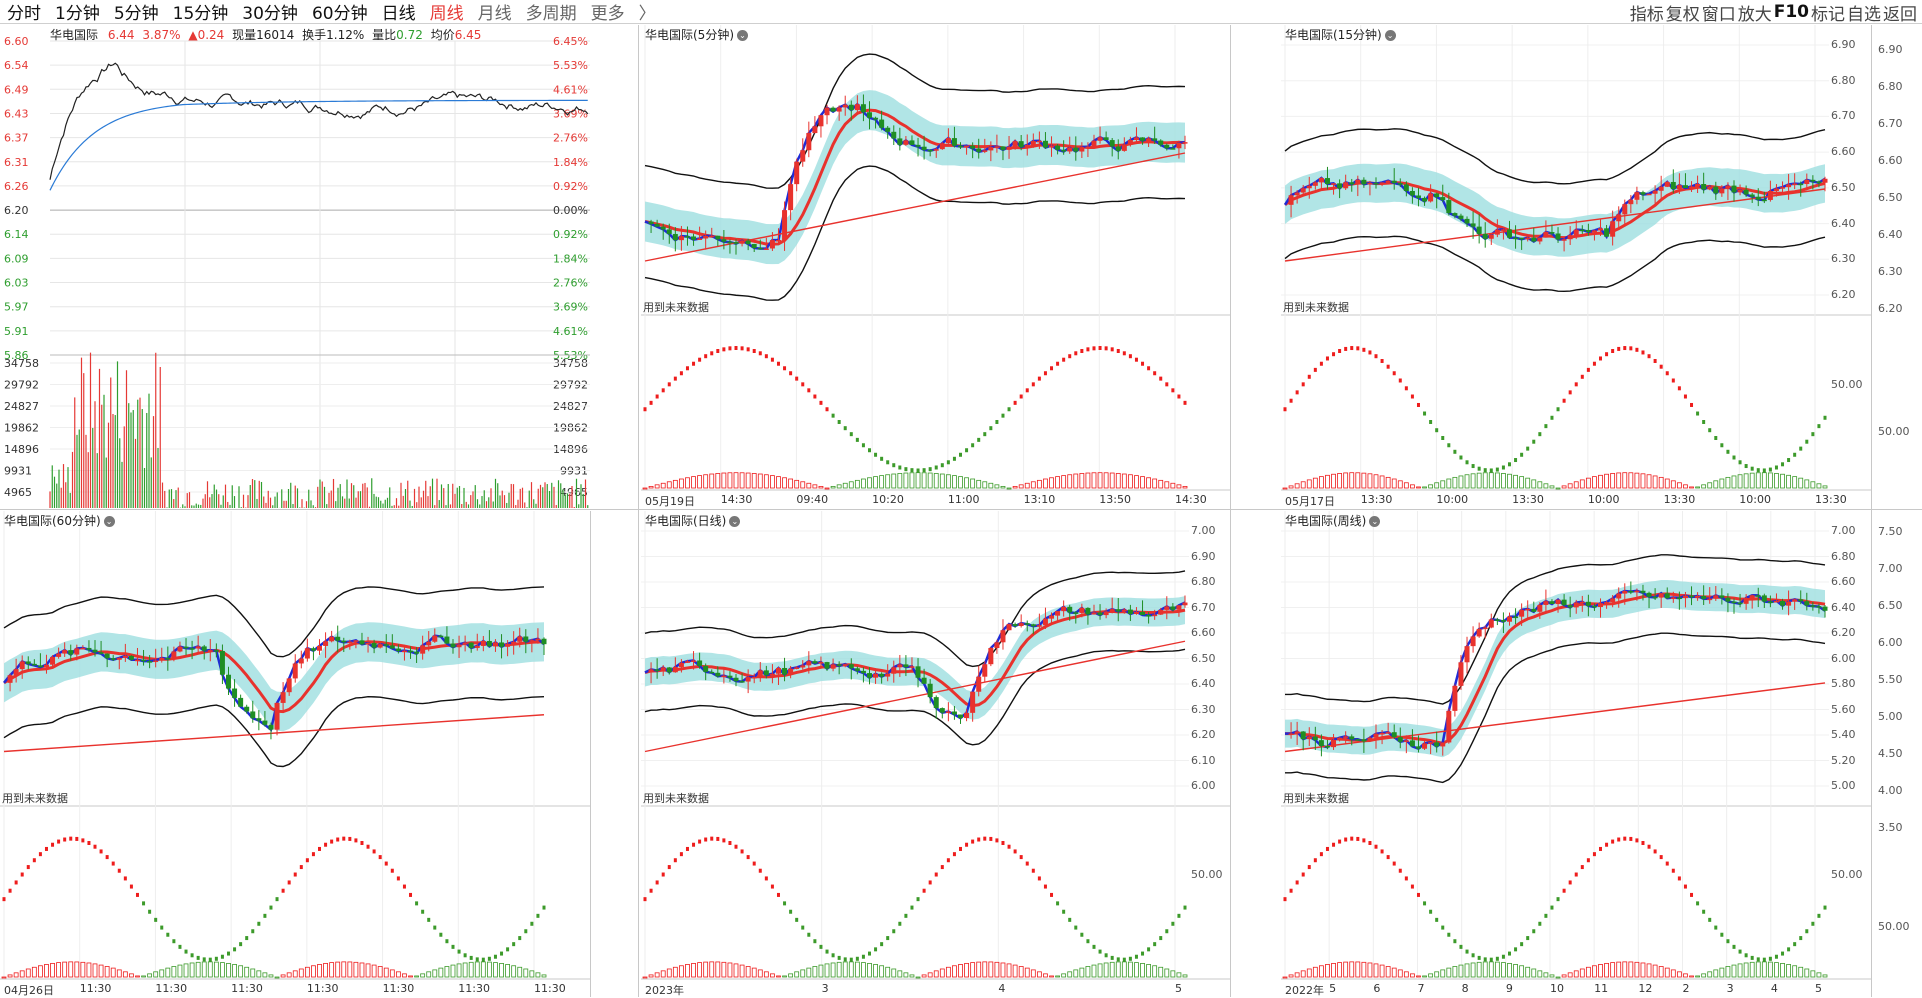  What do you see at coordinates (1791, 12) in the screenshot?
I see `tool-4: F10` at bounding box center [1791, 12].